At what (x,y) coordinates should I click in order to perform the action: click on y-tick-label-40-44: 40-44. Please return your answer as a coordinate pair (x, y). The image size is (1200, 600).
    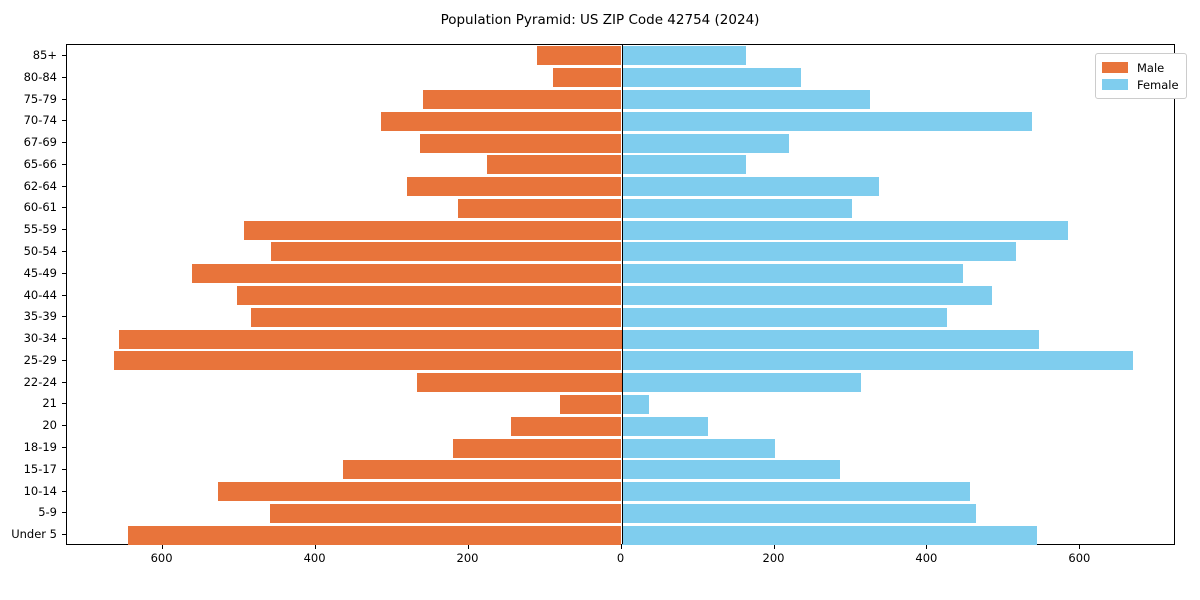
    Looking at the image, I should click on (40, 294).